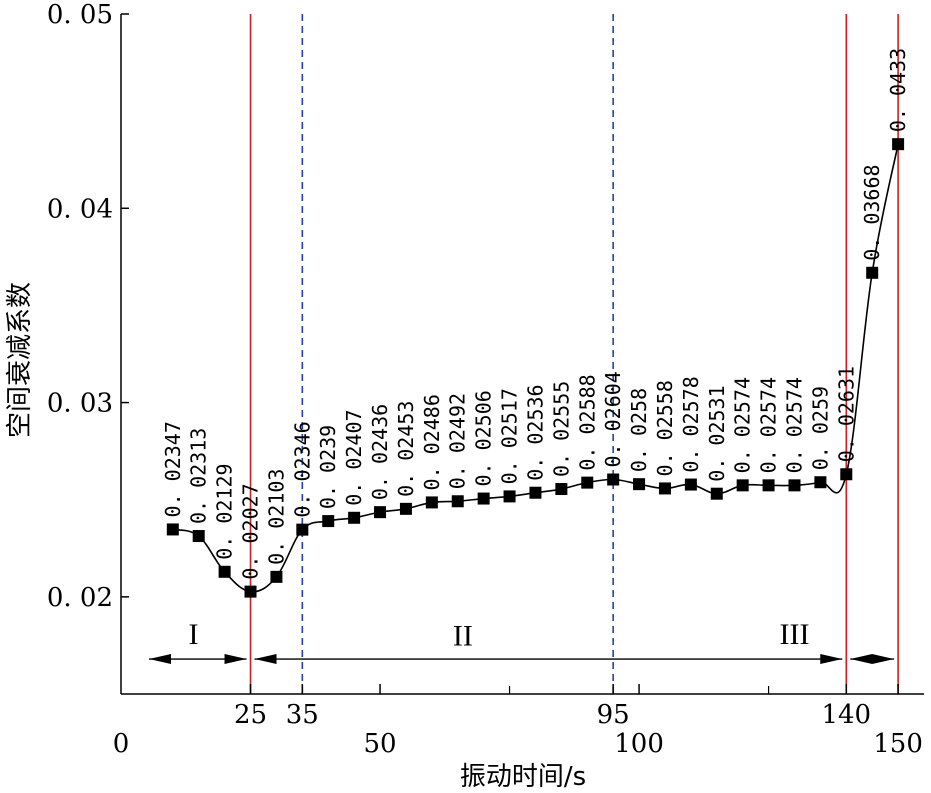  What do you see at coordinates (463, 636) in the screenshot?
I see `region-label-II: II` at bounding box center [463, 636].